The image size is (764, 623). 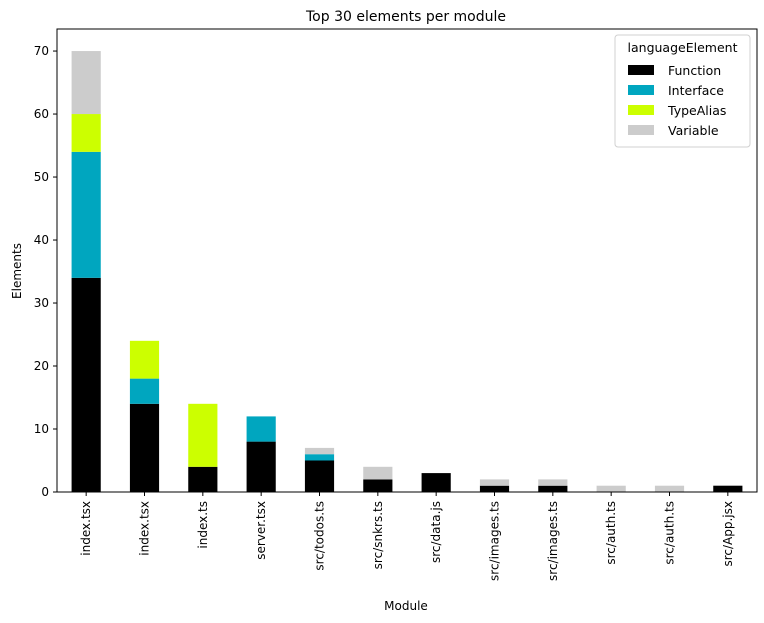 What do you see at coordinates (683, 47) in the screenshot?
I see `legend-title: languageElement` at bounding box center [683, 47].